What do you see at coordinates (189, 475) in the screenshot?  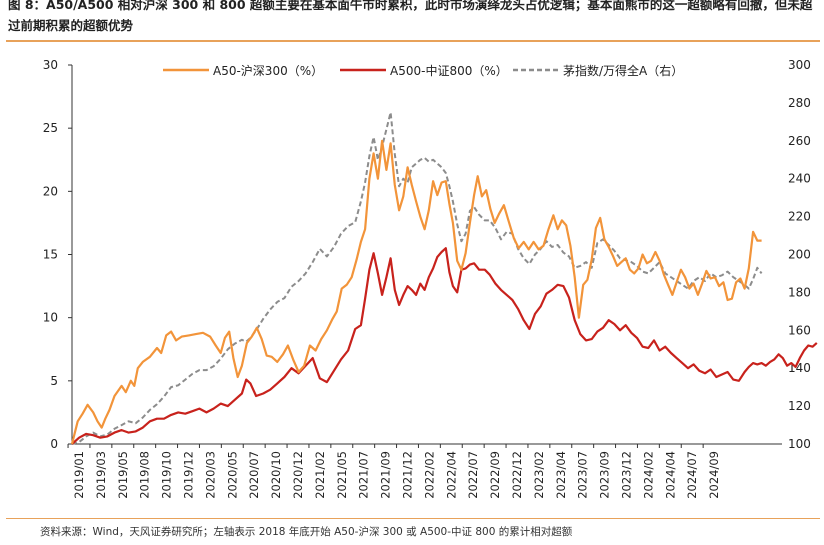 I see `x-tick-label: 2019/12` at bounding box center [189, 475].